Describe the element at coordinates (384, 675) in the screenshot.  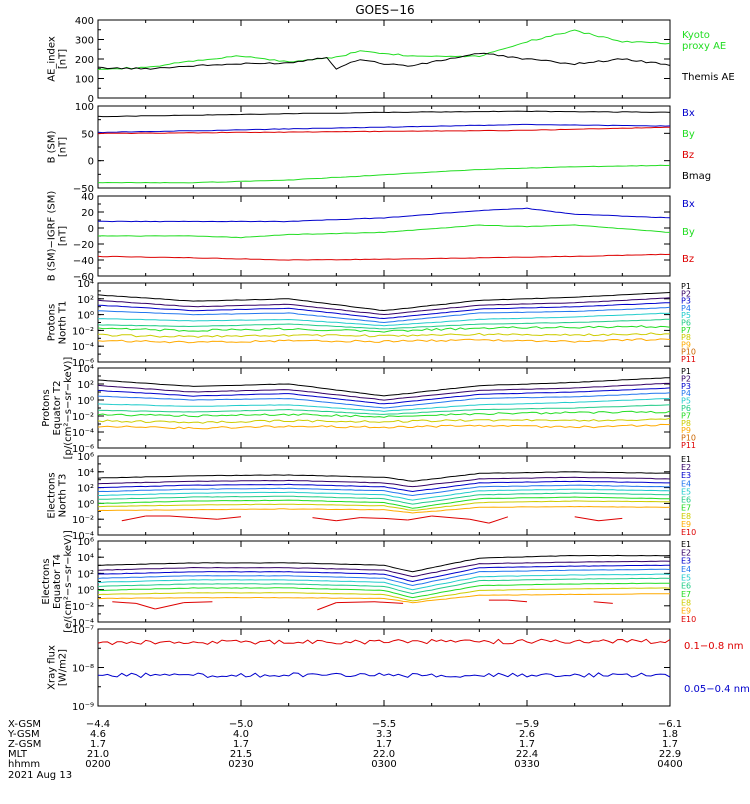
I see `series-line-00504nm` at that location.